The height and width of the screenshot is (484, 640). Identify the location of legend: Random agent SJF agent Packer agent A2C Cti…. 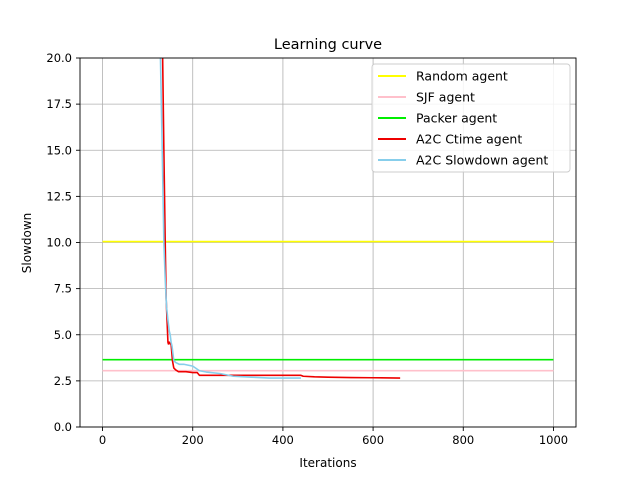
(471, 118).